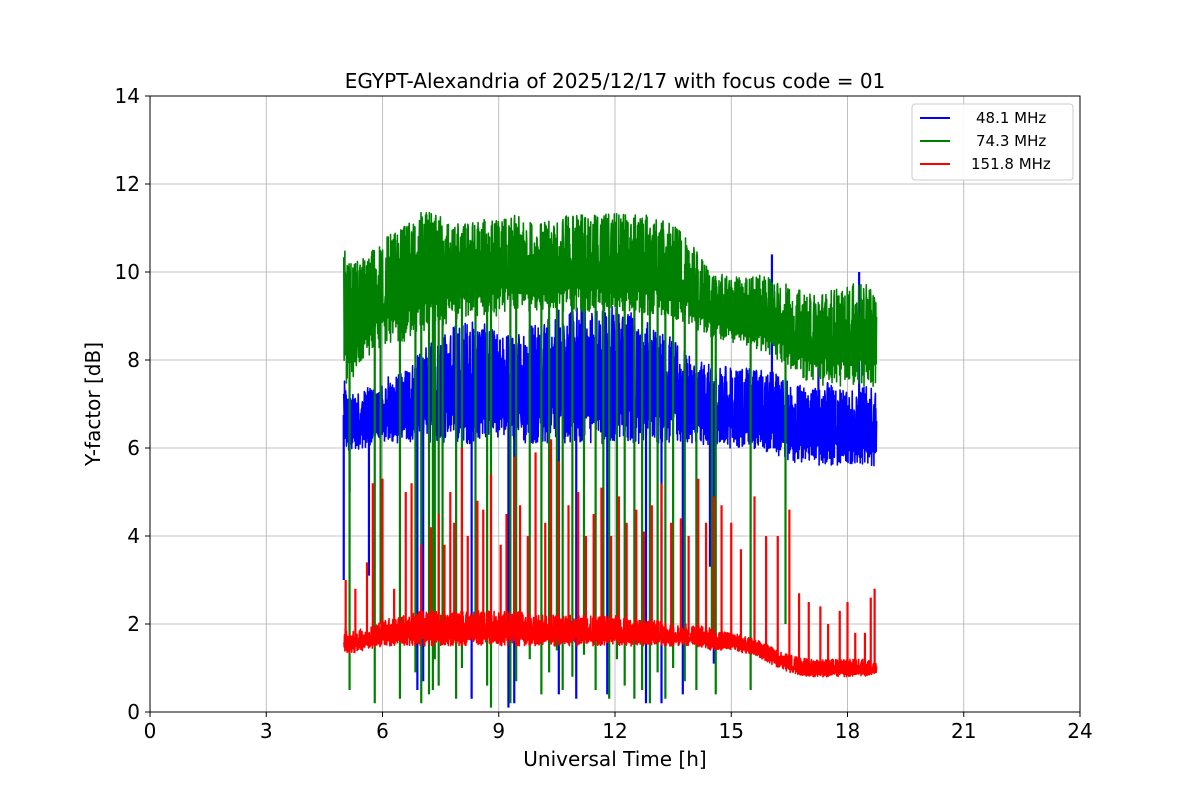 The width and height of the screenshot is (1200, 800). I want to click on y-axis: 0 2 4 6 8 10 12 14, so click(132, 404).